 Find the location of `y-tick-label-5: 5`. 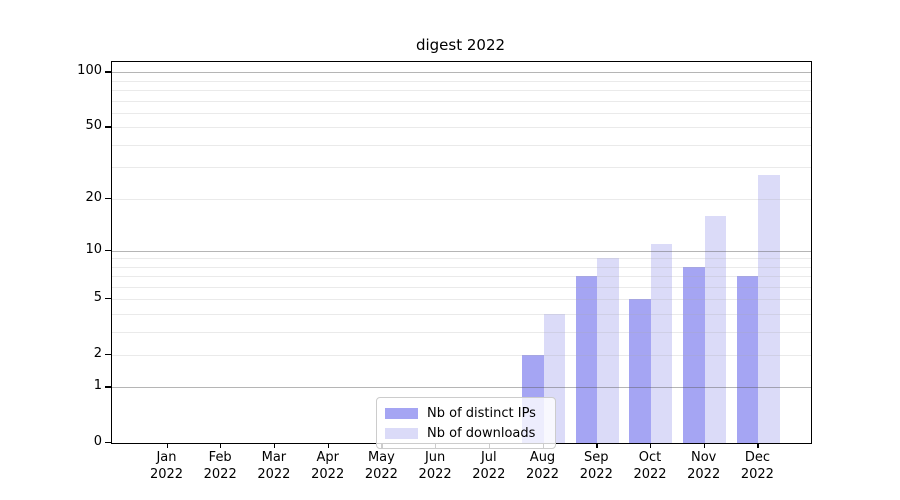

y-tick-label-5: 5 is located at coordinates (97, 298).